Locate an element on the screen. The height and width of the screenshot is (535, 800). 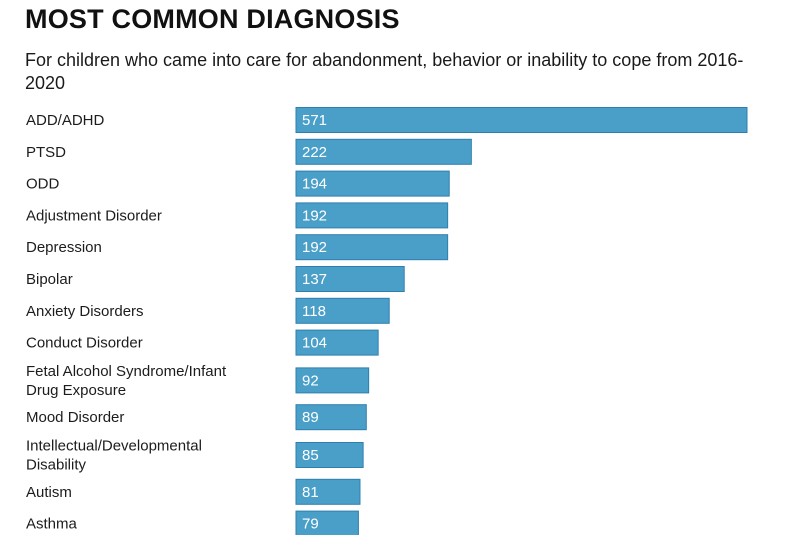
category-label-adjustment-disorder: Adjustment Disorder is located at coordinates (94, 215).